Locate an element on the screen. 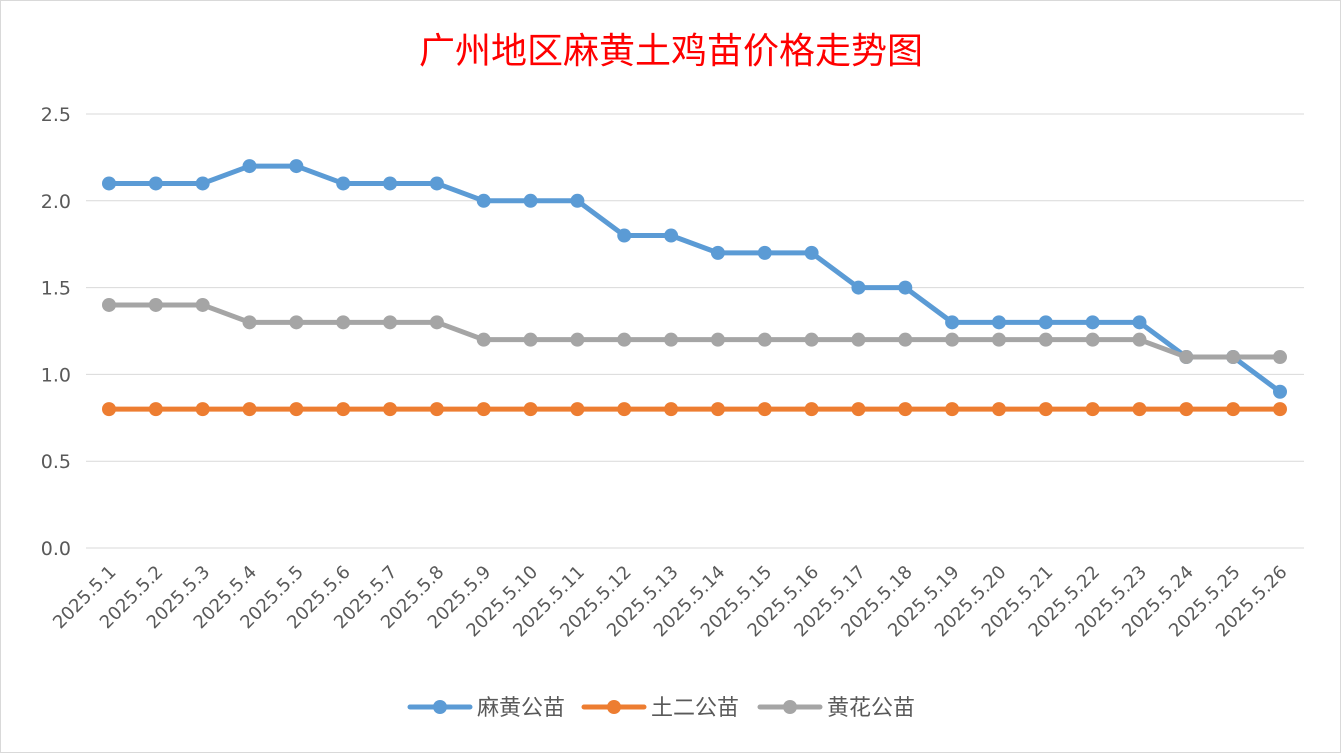 The image size is (1341, 754). y-tick-label: 2.0 is located at coordinates (56, 202).